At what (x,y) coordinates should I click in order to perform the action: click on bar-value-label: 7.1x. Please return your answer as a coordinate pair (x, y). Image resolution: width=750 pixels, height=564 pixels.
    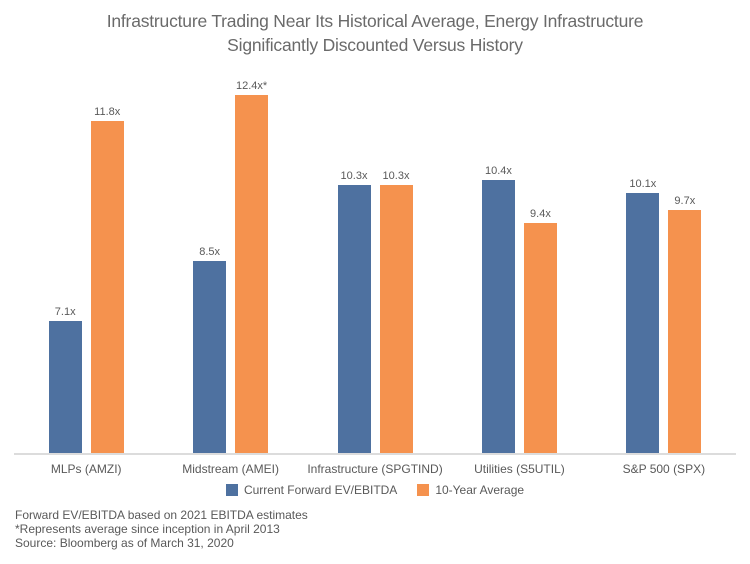
    Looking at the image, I should click on (65, 311).